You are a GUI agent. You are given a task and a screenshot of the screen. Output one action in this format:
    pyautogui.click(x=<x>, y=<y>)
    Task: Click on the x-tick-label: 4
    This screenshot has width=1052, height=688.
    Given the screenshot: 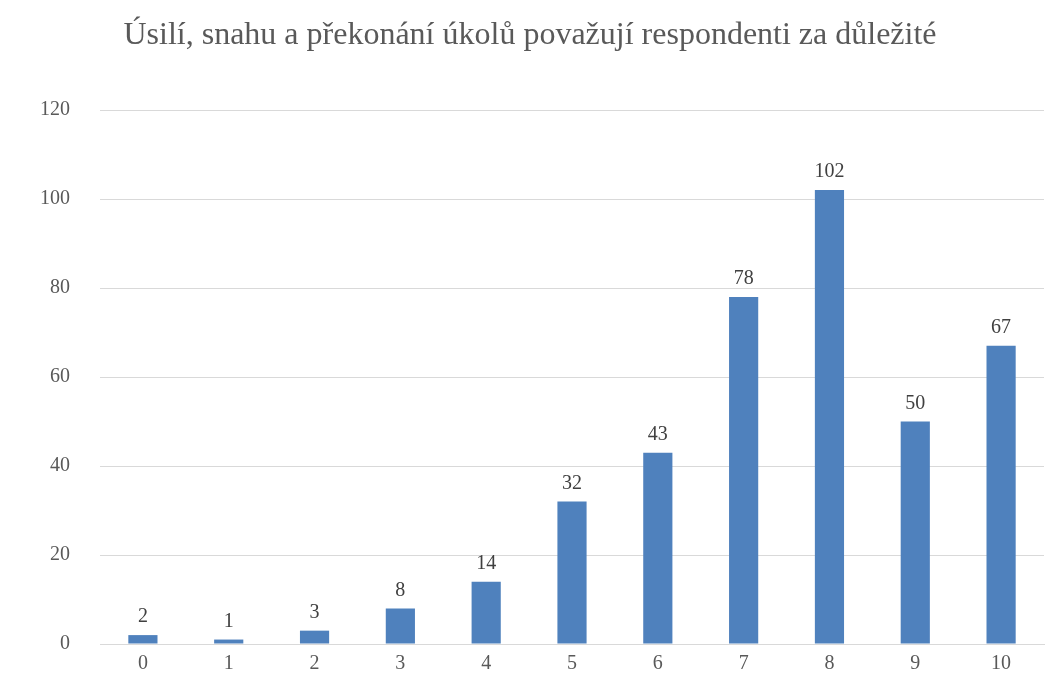 What is the action you would take?
    pyautogui.click(x=486, y=662)
    